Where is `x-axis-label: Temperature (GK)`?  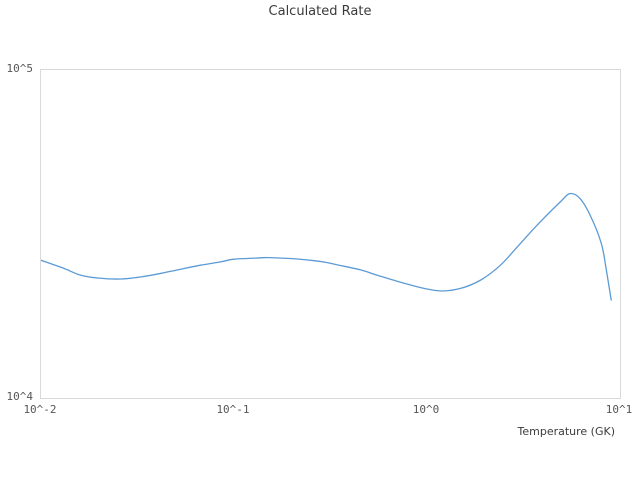
x-axis-label: Temperature (GK) is located at coordinates (566, 431).